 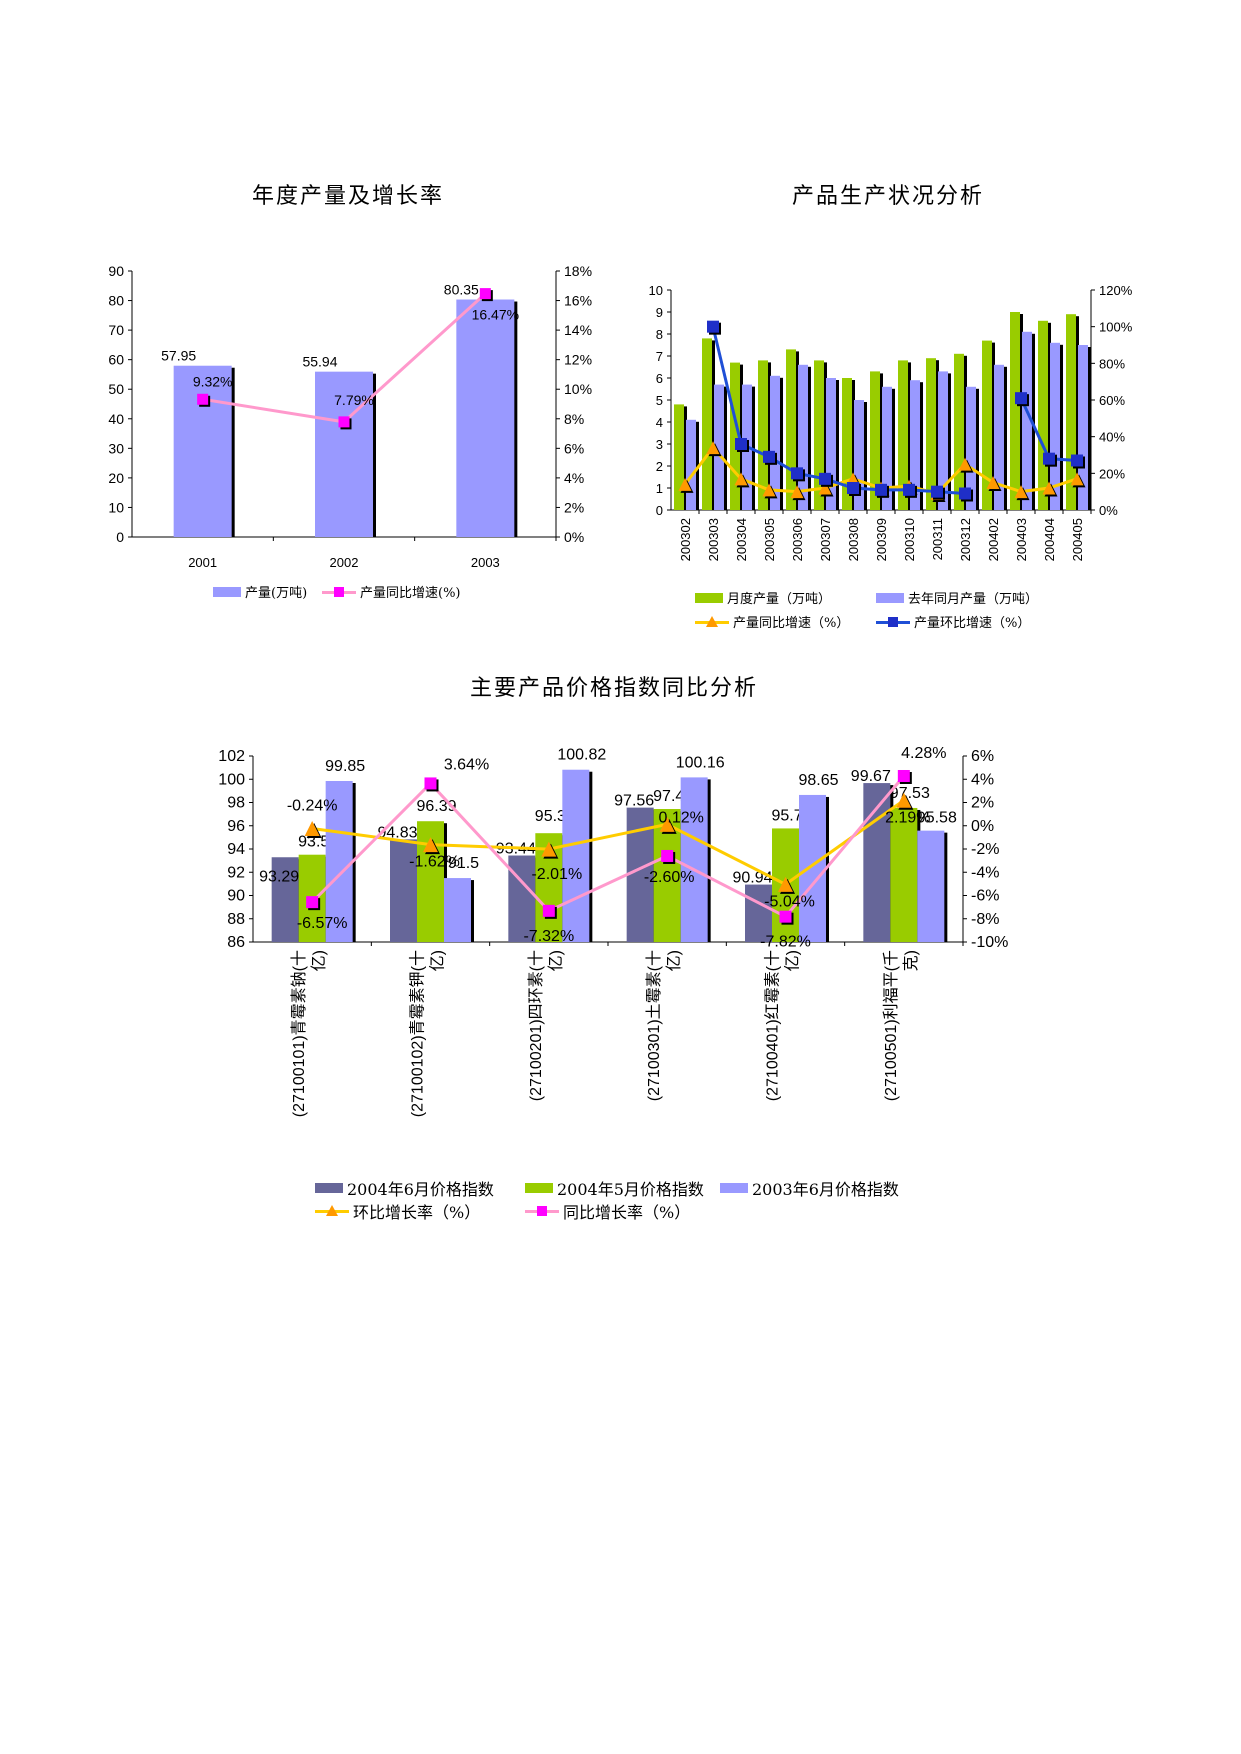 I want to click on chart3-mom-label: 2.19%, so click(x=907, y=817).